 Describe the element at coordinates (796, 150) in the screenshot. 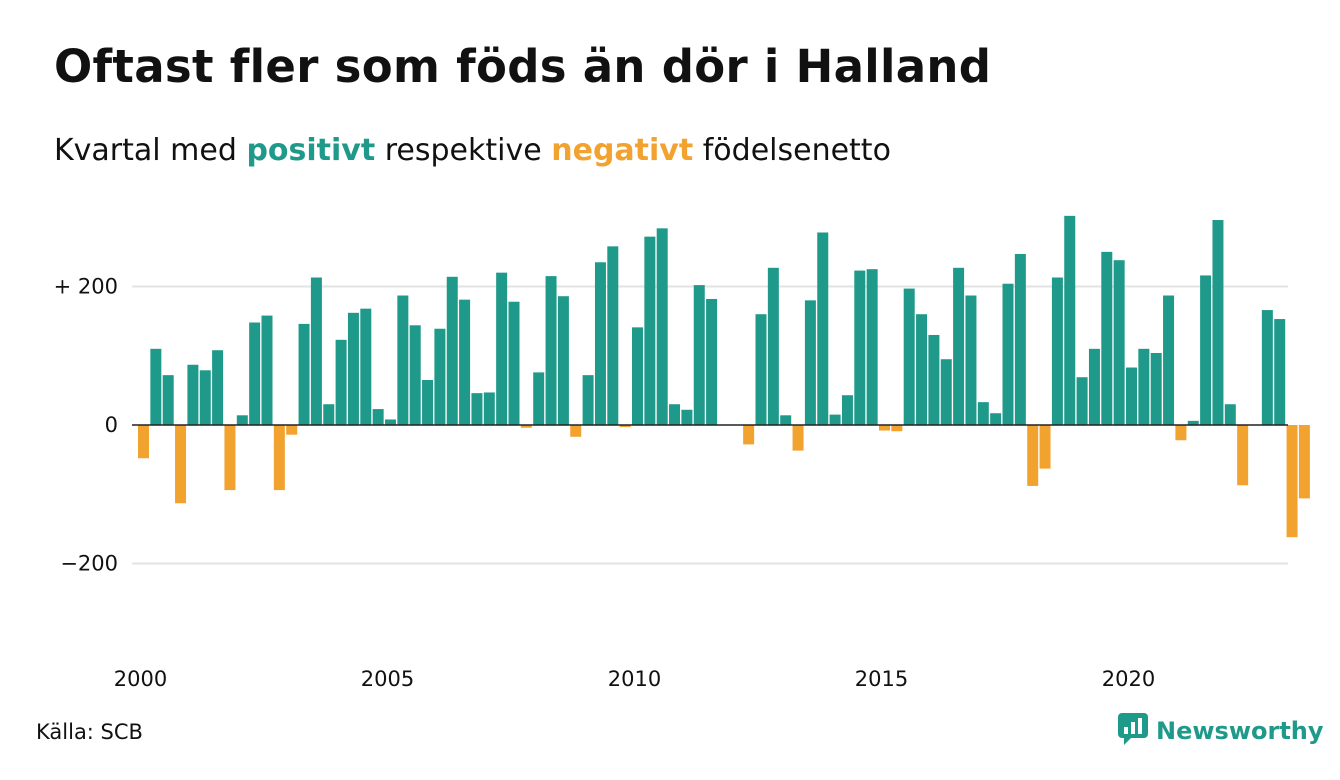

I see `subtitle-tail: födelsenetto` at that location.